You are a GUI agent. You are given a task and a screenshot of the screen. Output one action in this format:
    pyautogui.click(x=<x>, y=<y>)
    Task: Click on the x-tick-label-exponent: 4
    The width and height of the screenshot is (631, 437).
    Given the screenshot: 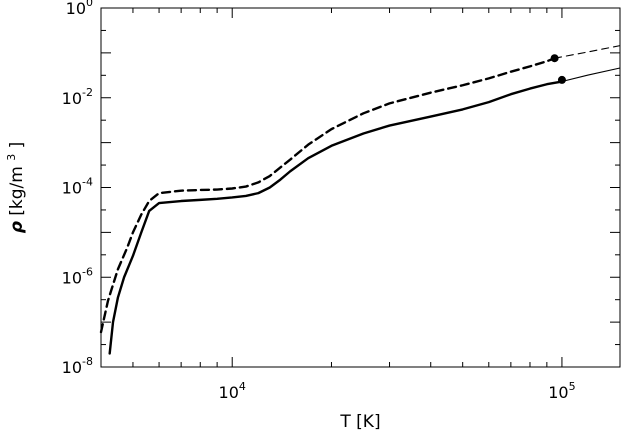 What is the action you would take?
    pyautogui.click(x=242, y=386)
    